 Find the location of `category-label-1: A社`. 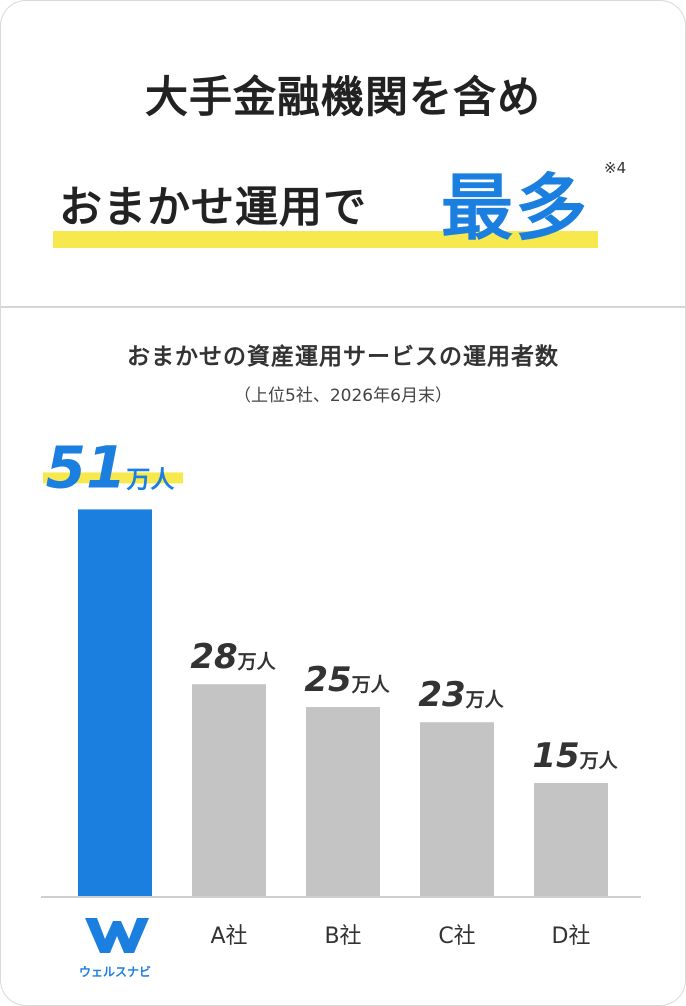

category-label-1: A社 is located at coordinates (228, 936).